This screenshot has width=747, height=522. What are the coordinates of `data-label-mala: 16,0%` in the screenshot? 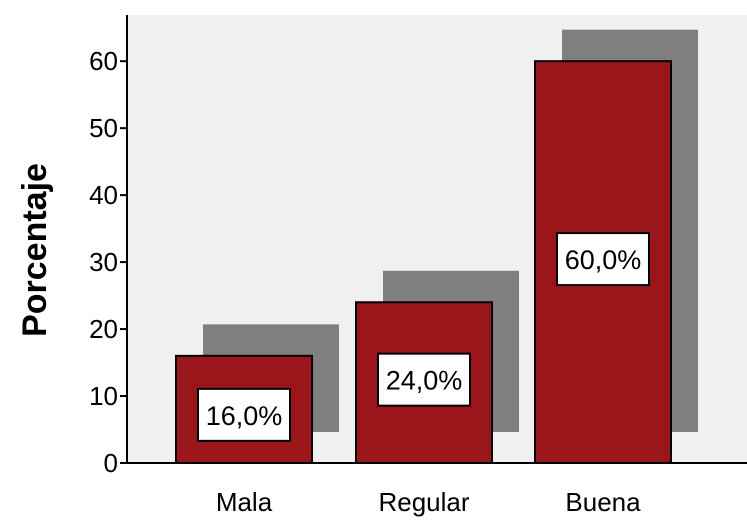 It's located at (244, 416).